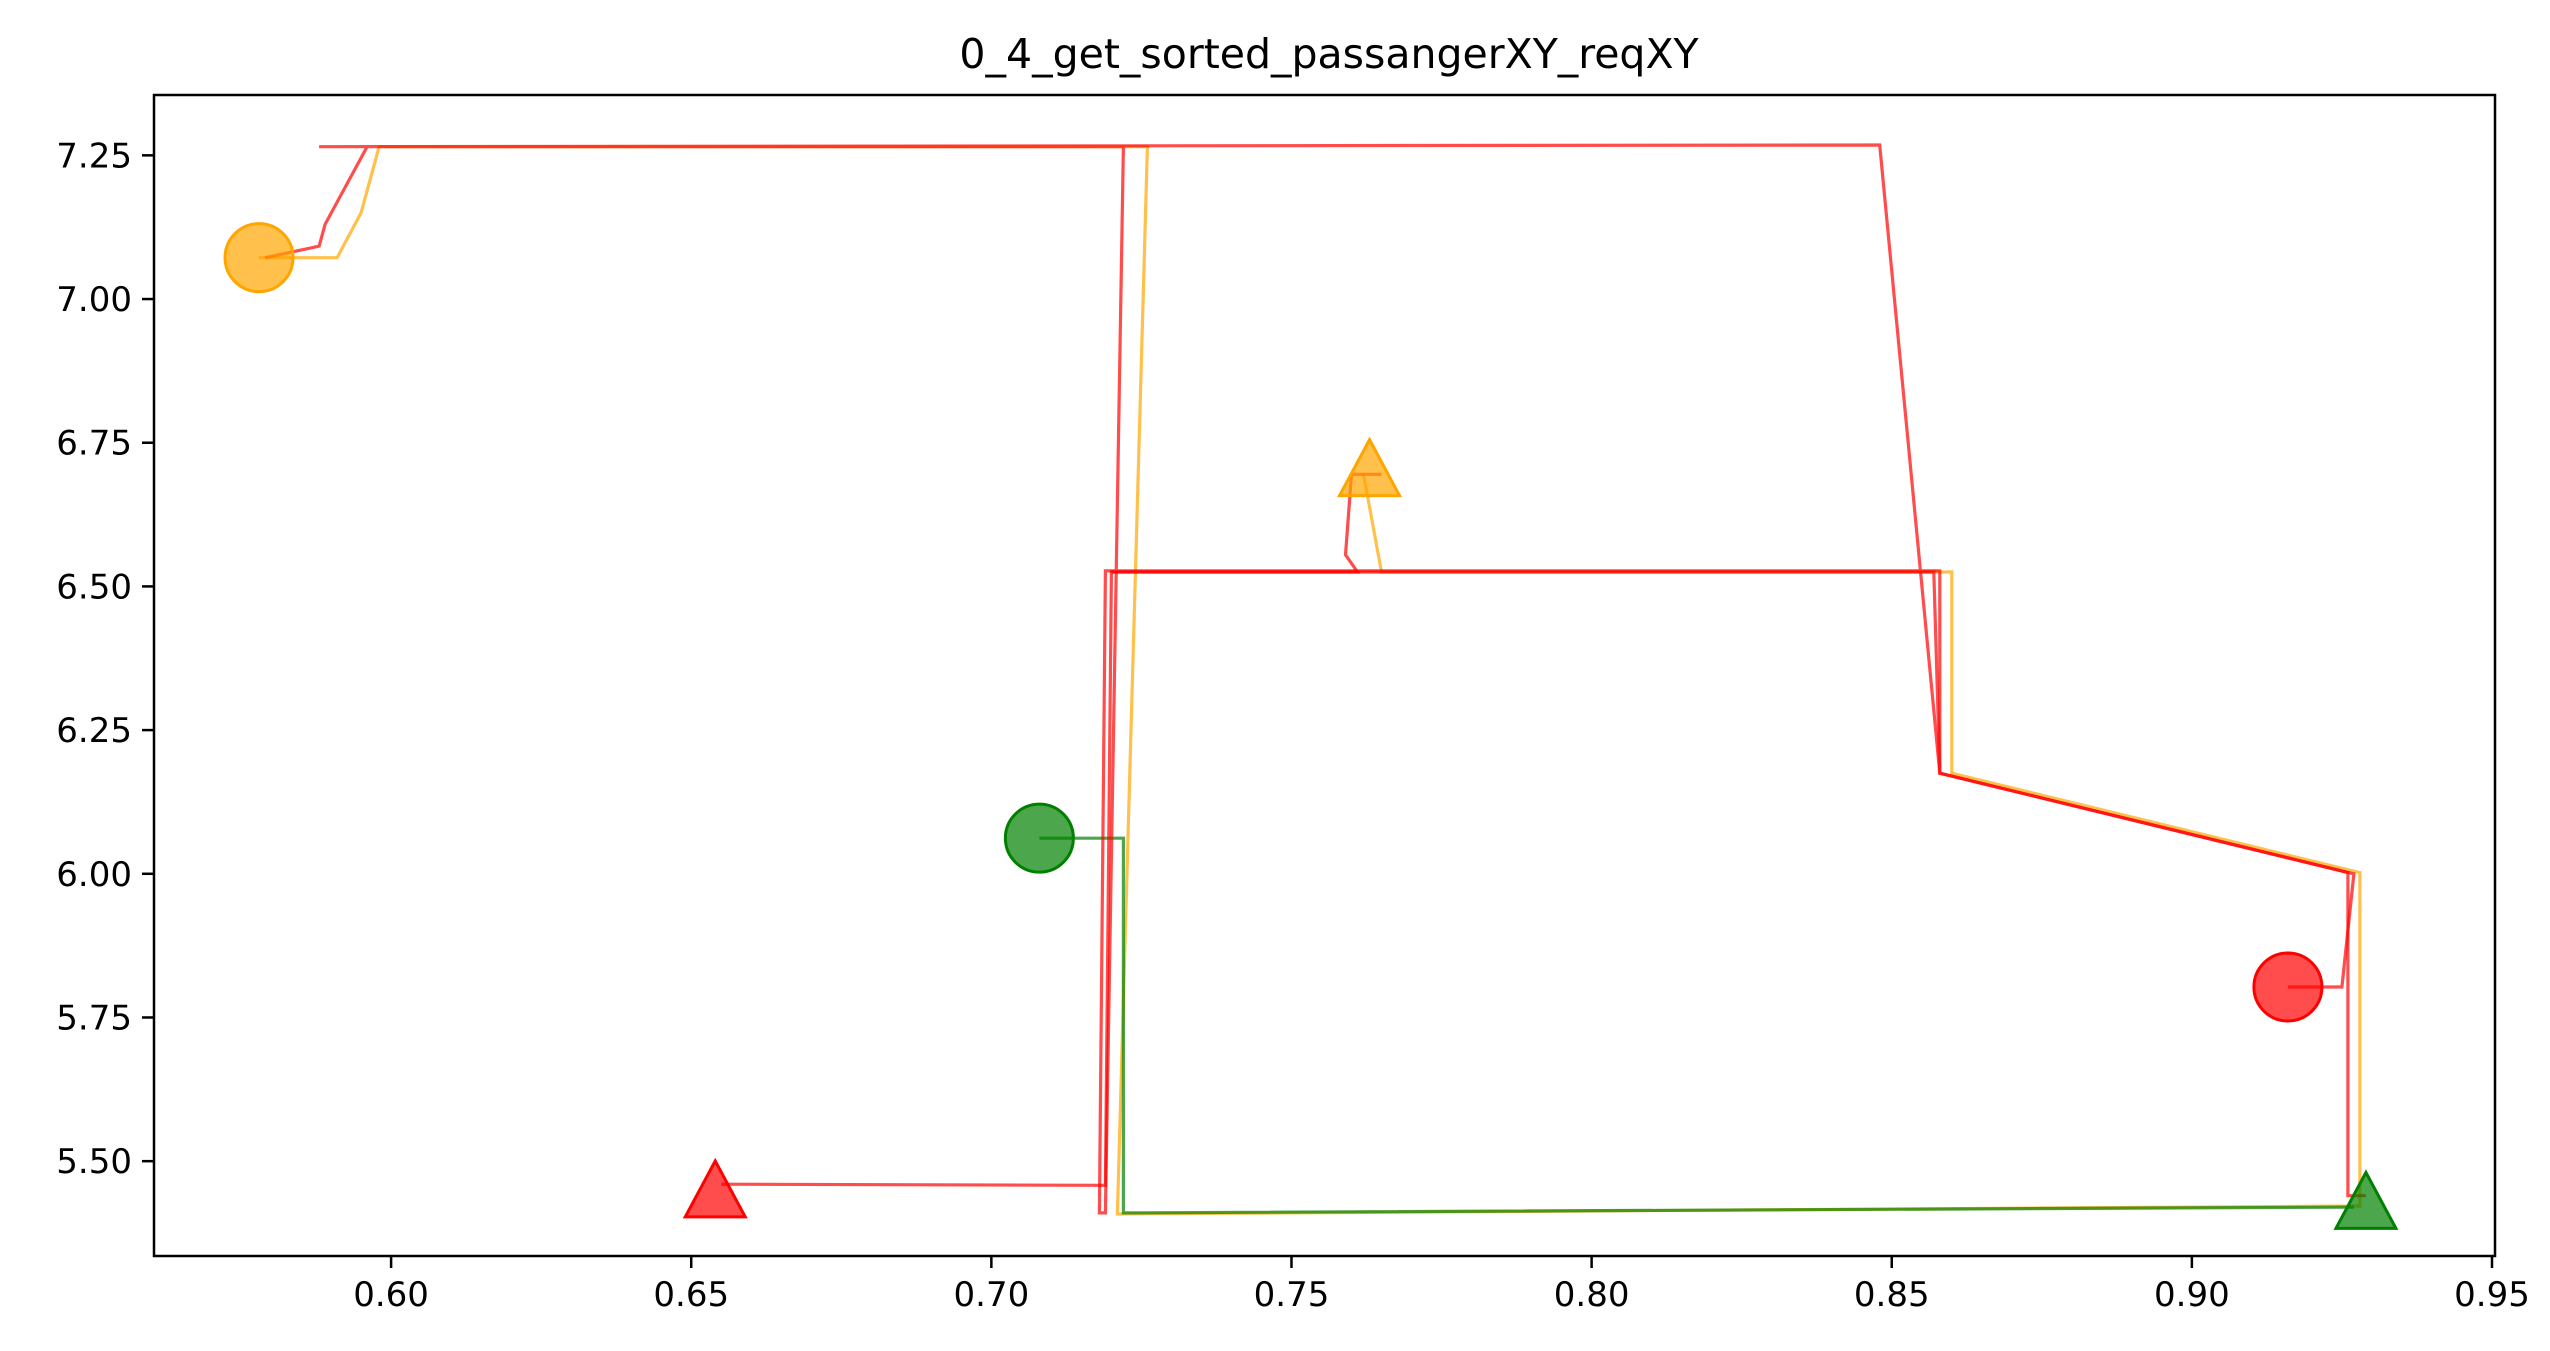 Image resolution: width=2550 pixels, height=1351 pixels. What do you see at coordinates (691, 1295) in the screenshot?
I see `x-tick-label-1: 0.65` at bounding box center [691, 1295].